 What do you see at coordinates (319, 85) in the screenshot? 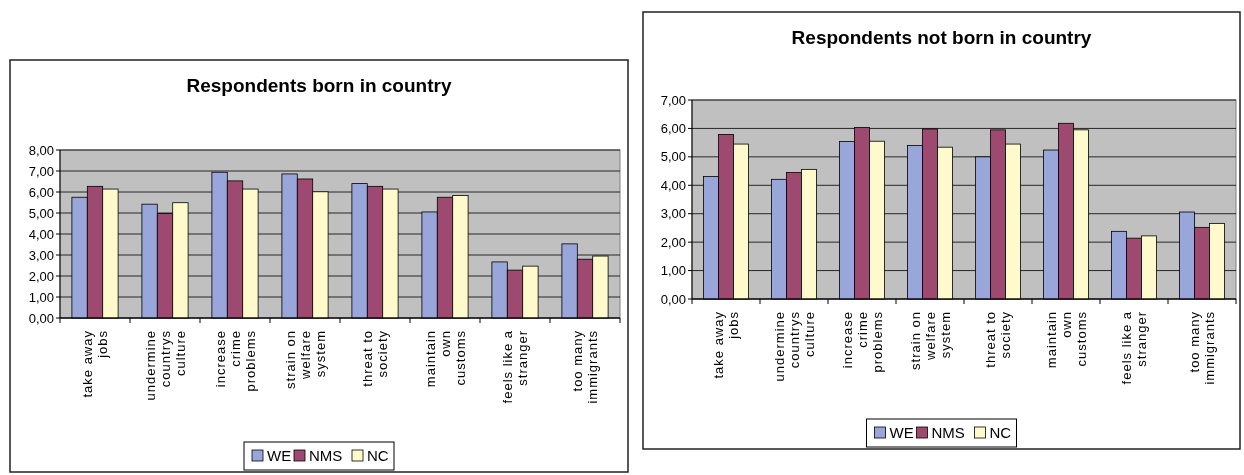
I see `chart-title: Respondents born in country` at bounding box center [319, 85].